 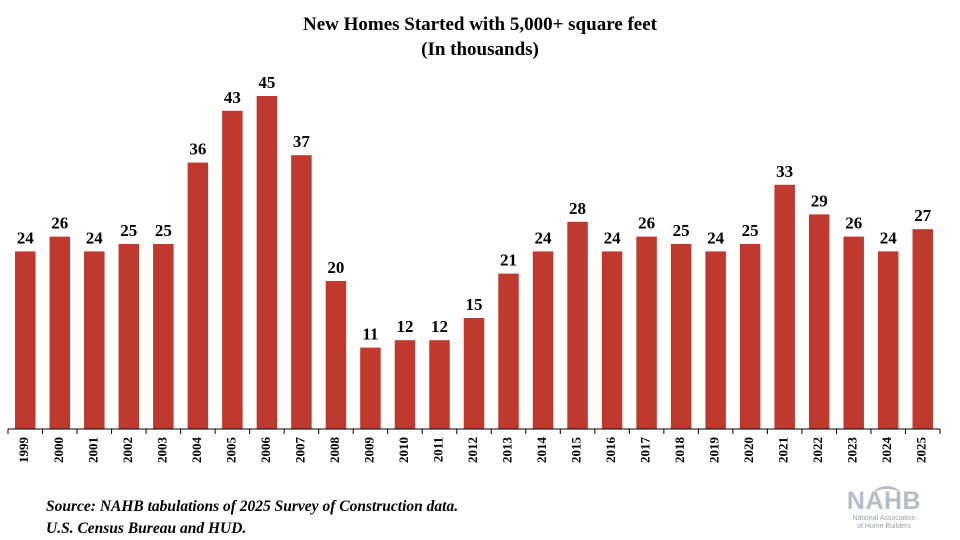 I want to click on x-tick-label: 2002, so click(x=127, y=450).